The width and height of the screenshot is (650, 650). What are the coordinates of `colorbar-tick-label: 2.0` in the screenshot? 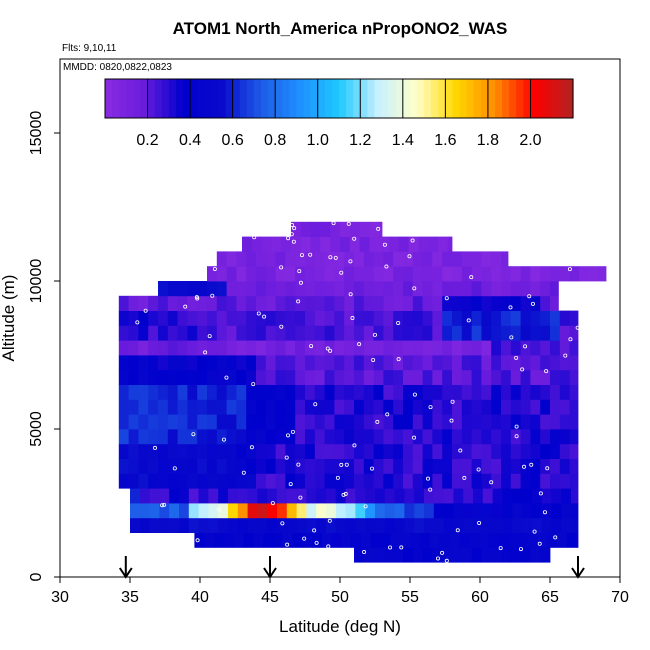 It's located at (530, 140).